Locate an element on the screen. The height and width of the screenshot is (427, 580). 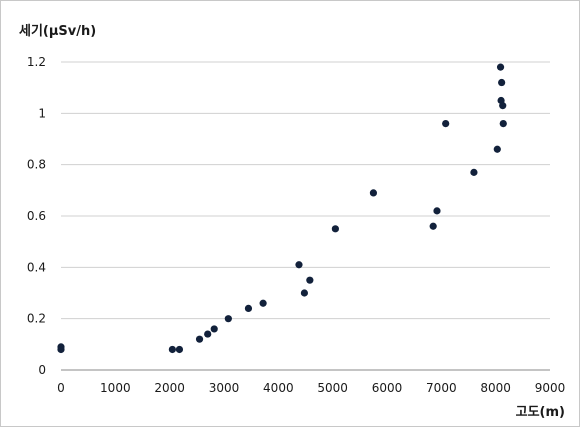
y-tick-labels: 0 0.2 0.4 0.6 0.8 1 1.2 is located at coordinates (36, 216).